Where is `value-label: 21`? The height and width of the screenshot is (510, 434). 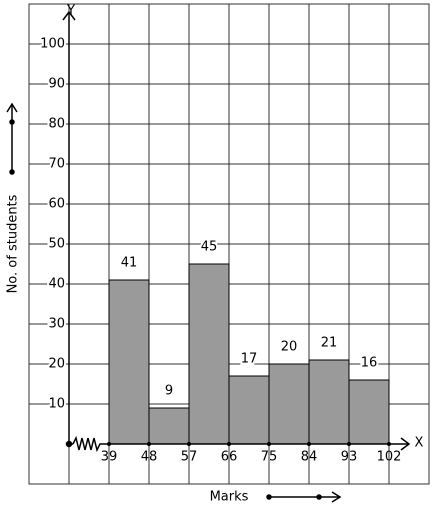
value-label: 21 is located at coordinates (329, 343).